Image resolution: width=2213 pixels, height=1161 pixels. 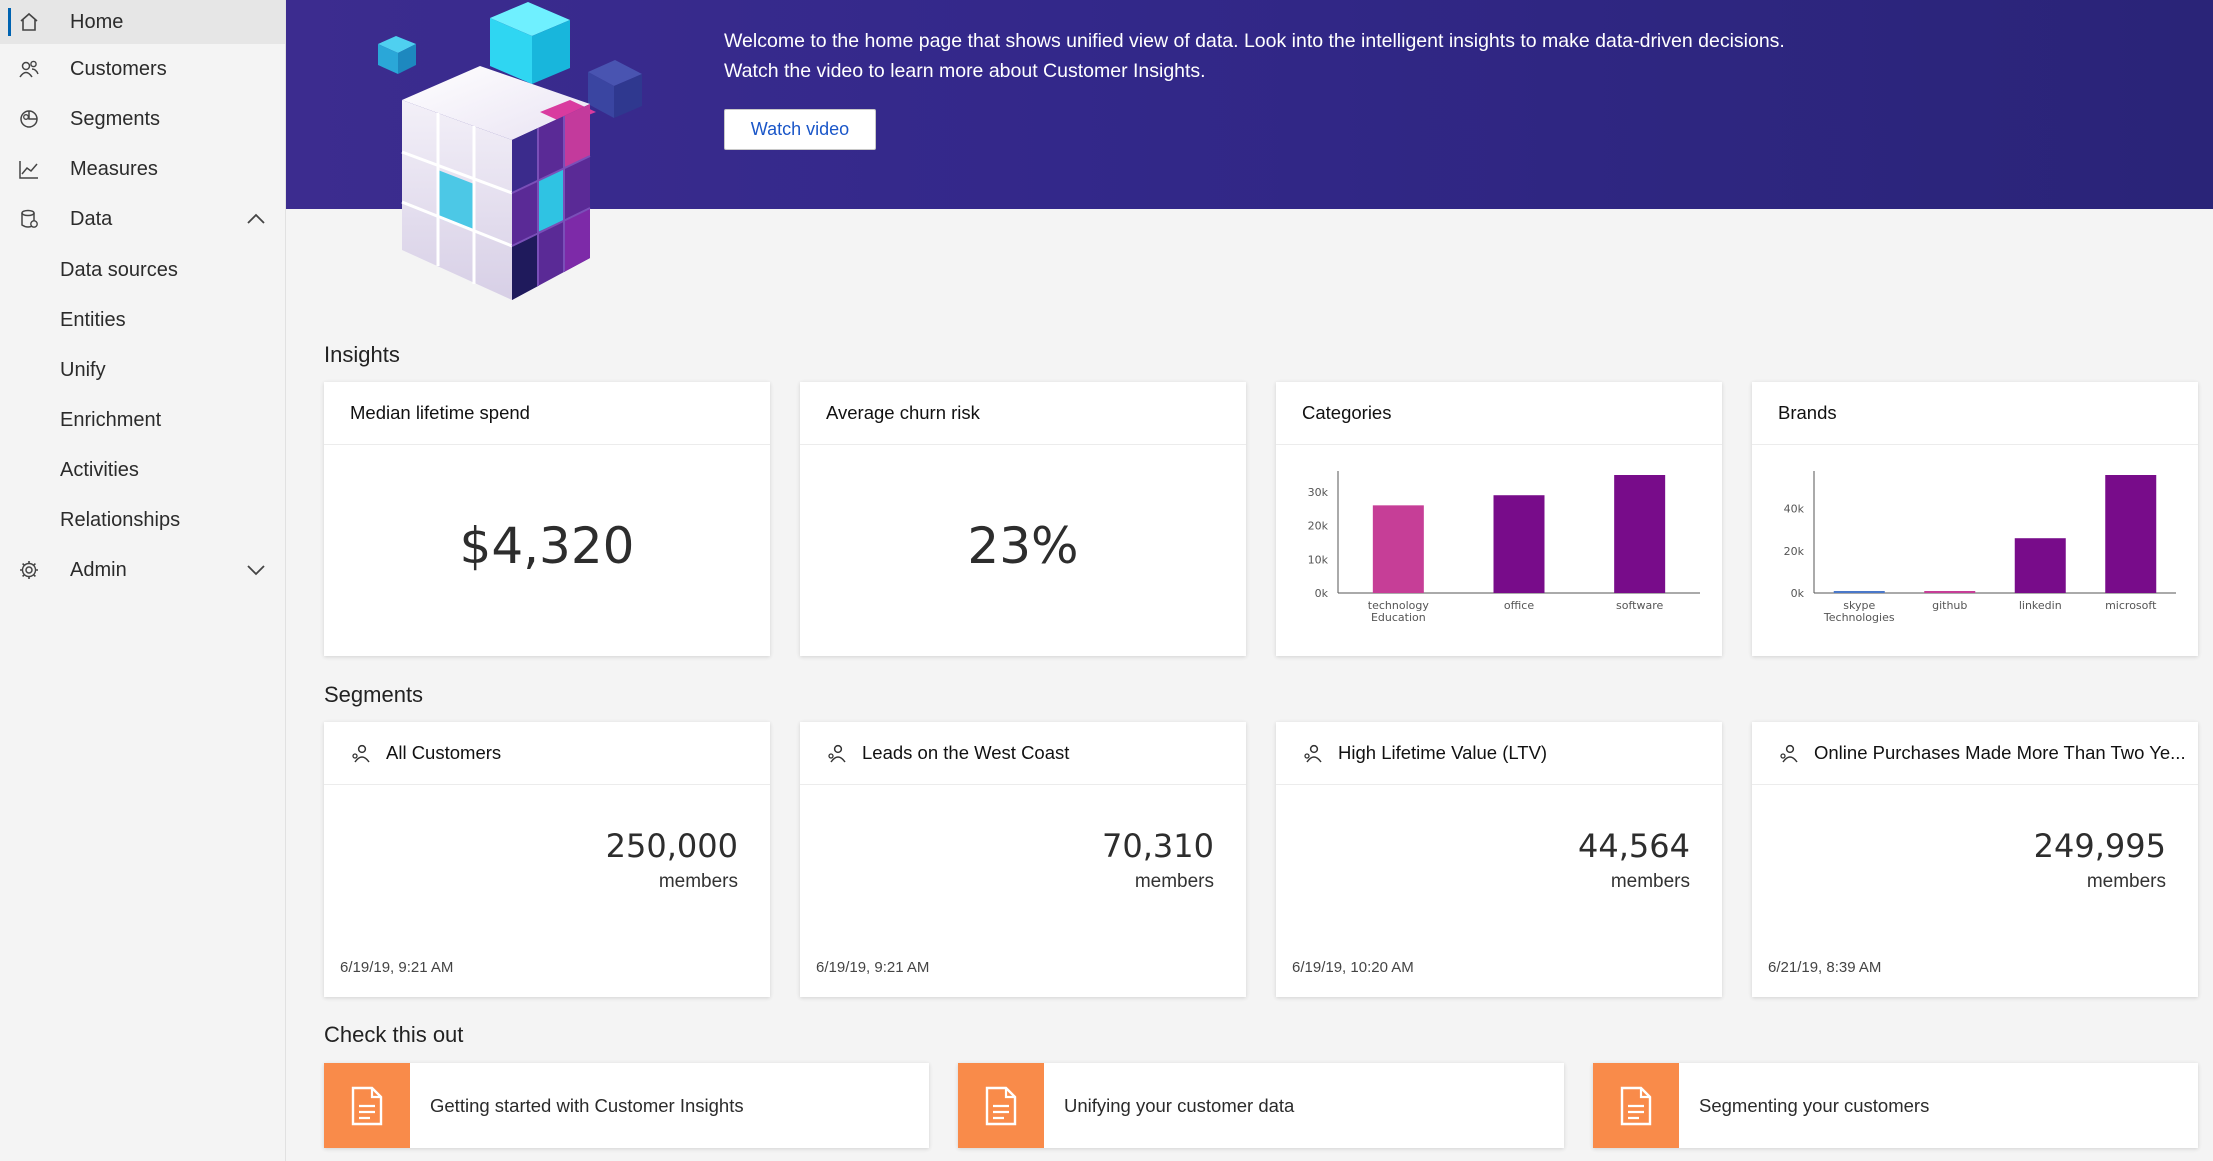 I want to click on sidebar-item-unify: Unify, so click(x=142, y=370).